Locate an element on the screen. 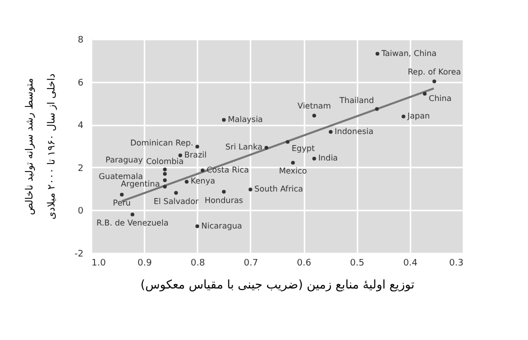 The image size is (528, 340). annotation: Honduras is located at coordinates (224, 200).